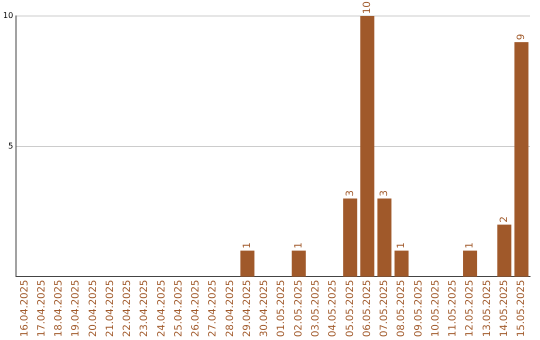 Image resolution: width=540 pixels, height=340 pixels. What do you see at coordinates (470, 309) in the screenshot?
I see `x-tick-label: 12.05.2025` at bounding box center [470, 309].